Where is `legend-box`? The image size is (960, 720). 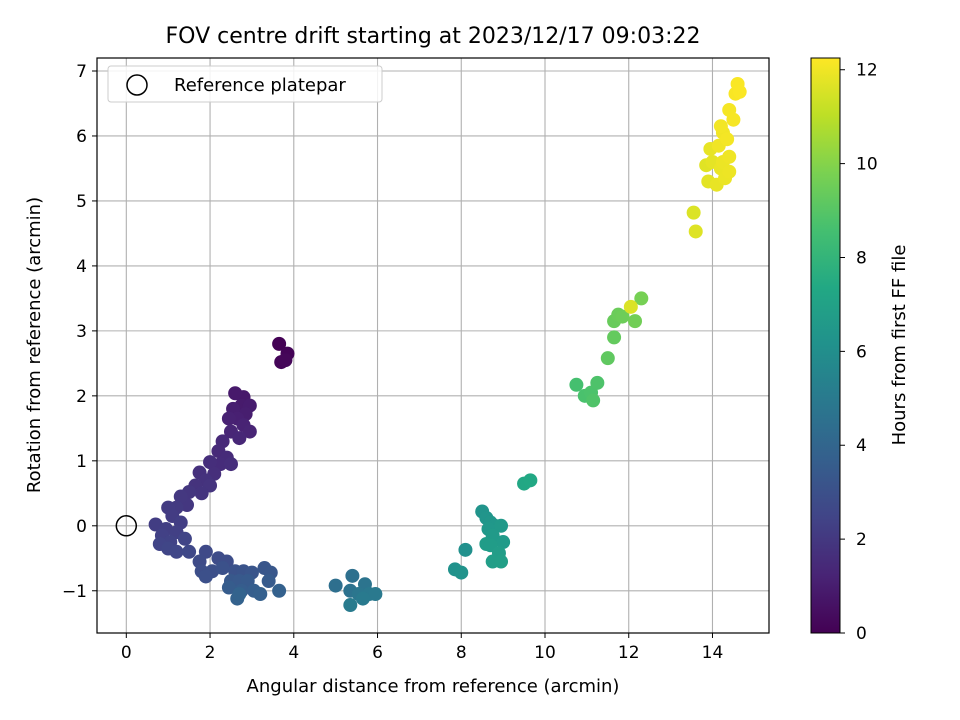
legend-box is located at coordinates (245, 84).